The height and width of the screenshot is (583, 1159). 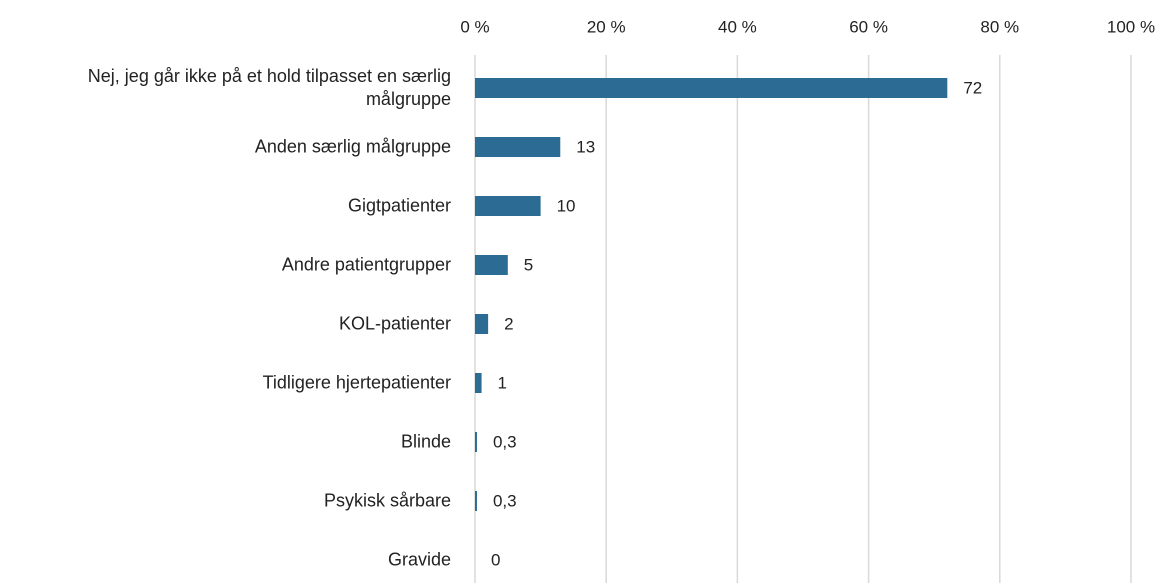 I want to click on y-tick-label: Andre patientgrupper, so click(x=366, y=264).